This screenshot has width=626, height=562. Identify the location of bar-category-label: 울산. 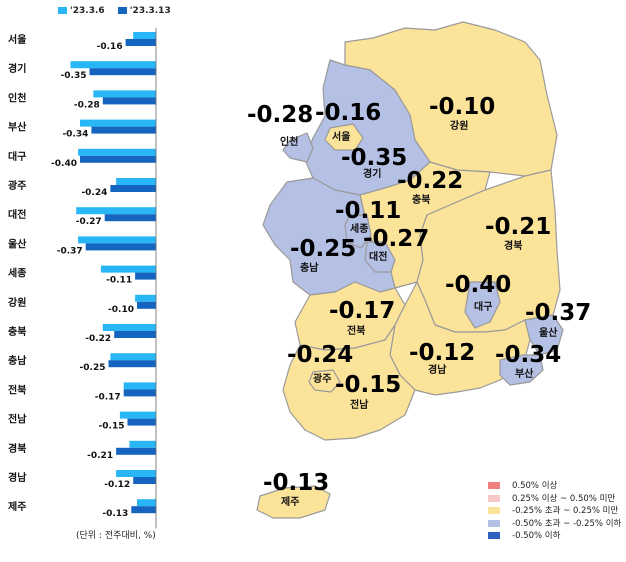
(17, 243).